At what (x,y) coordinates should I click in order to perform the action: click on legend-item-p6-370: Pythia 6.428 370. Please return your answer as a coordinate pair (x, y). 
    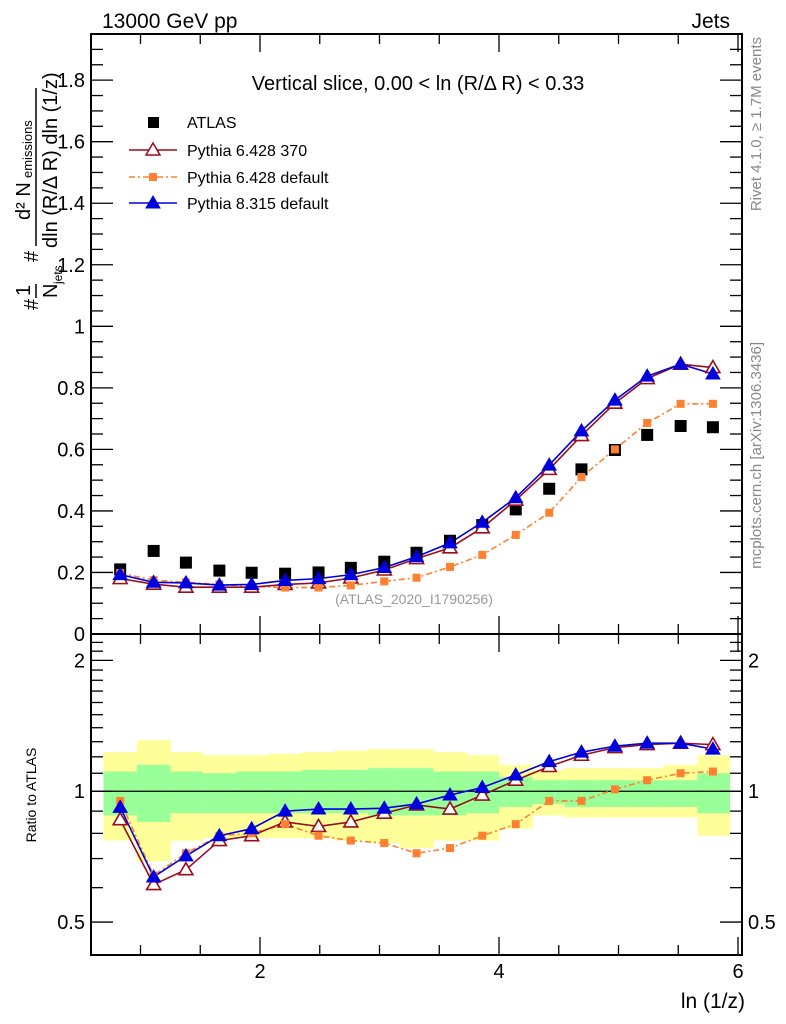
    Looking at the image, I should click on (218, 150).